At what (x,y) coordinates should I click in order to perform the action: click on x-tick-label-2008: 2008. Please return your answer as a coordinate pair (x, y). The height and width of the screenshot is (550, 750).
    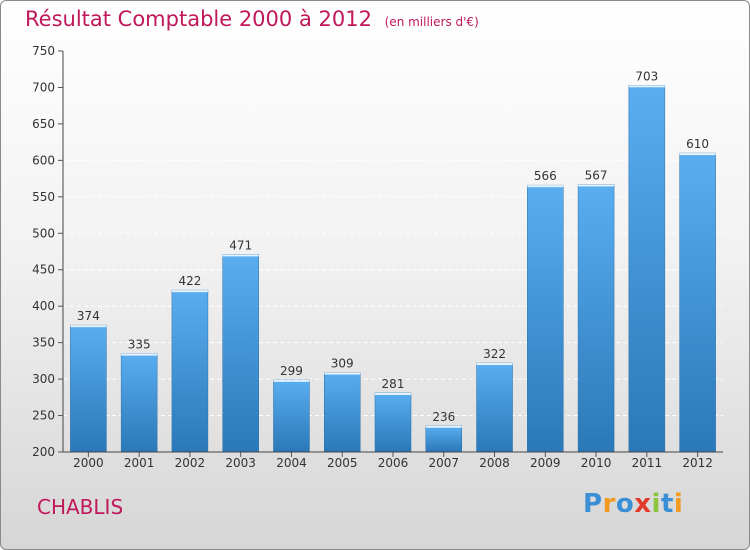
    Looking at the image, I should click on (494, 463).